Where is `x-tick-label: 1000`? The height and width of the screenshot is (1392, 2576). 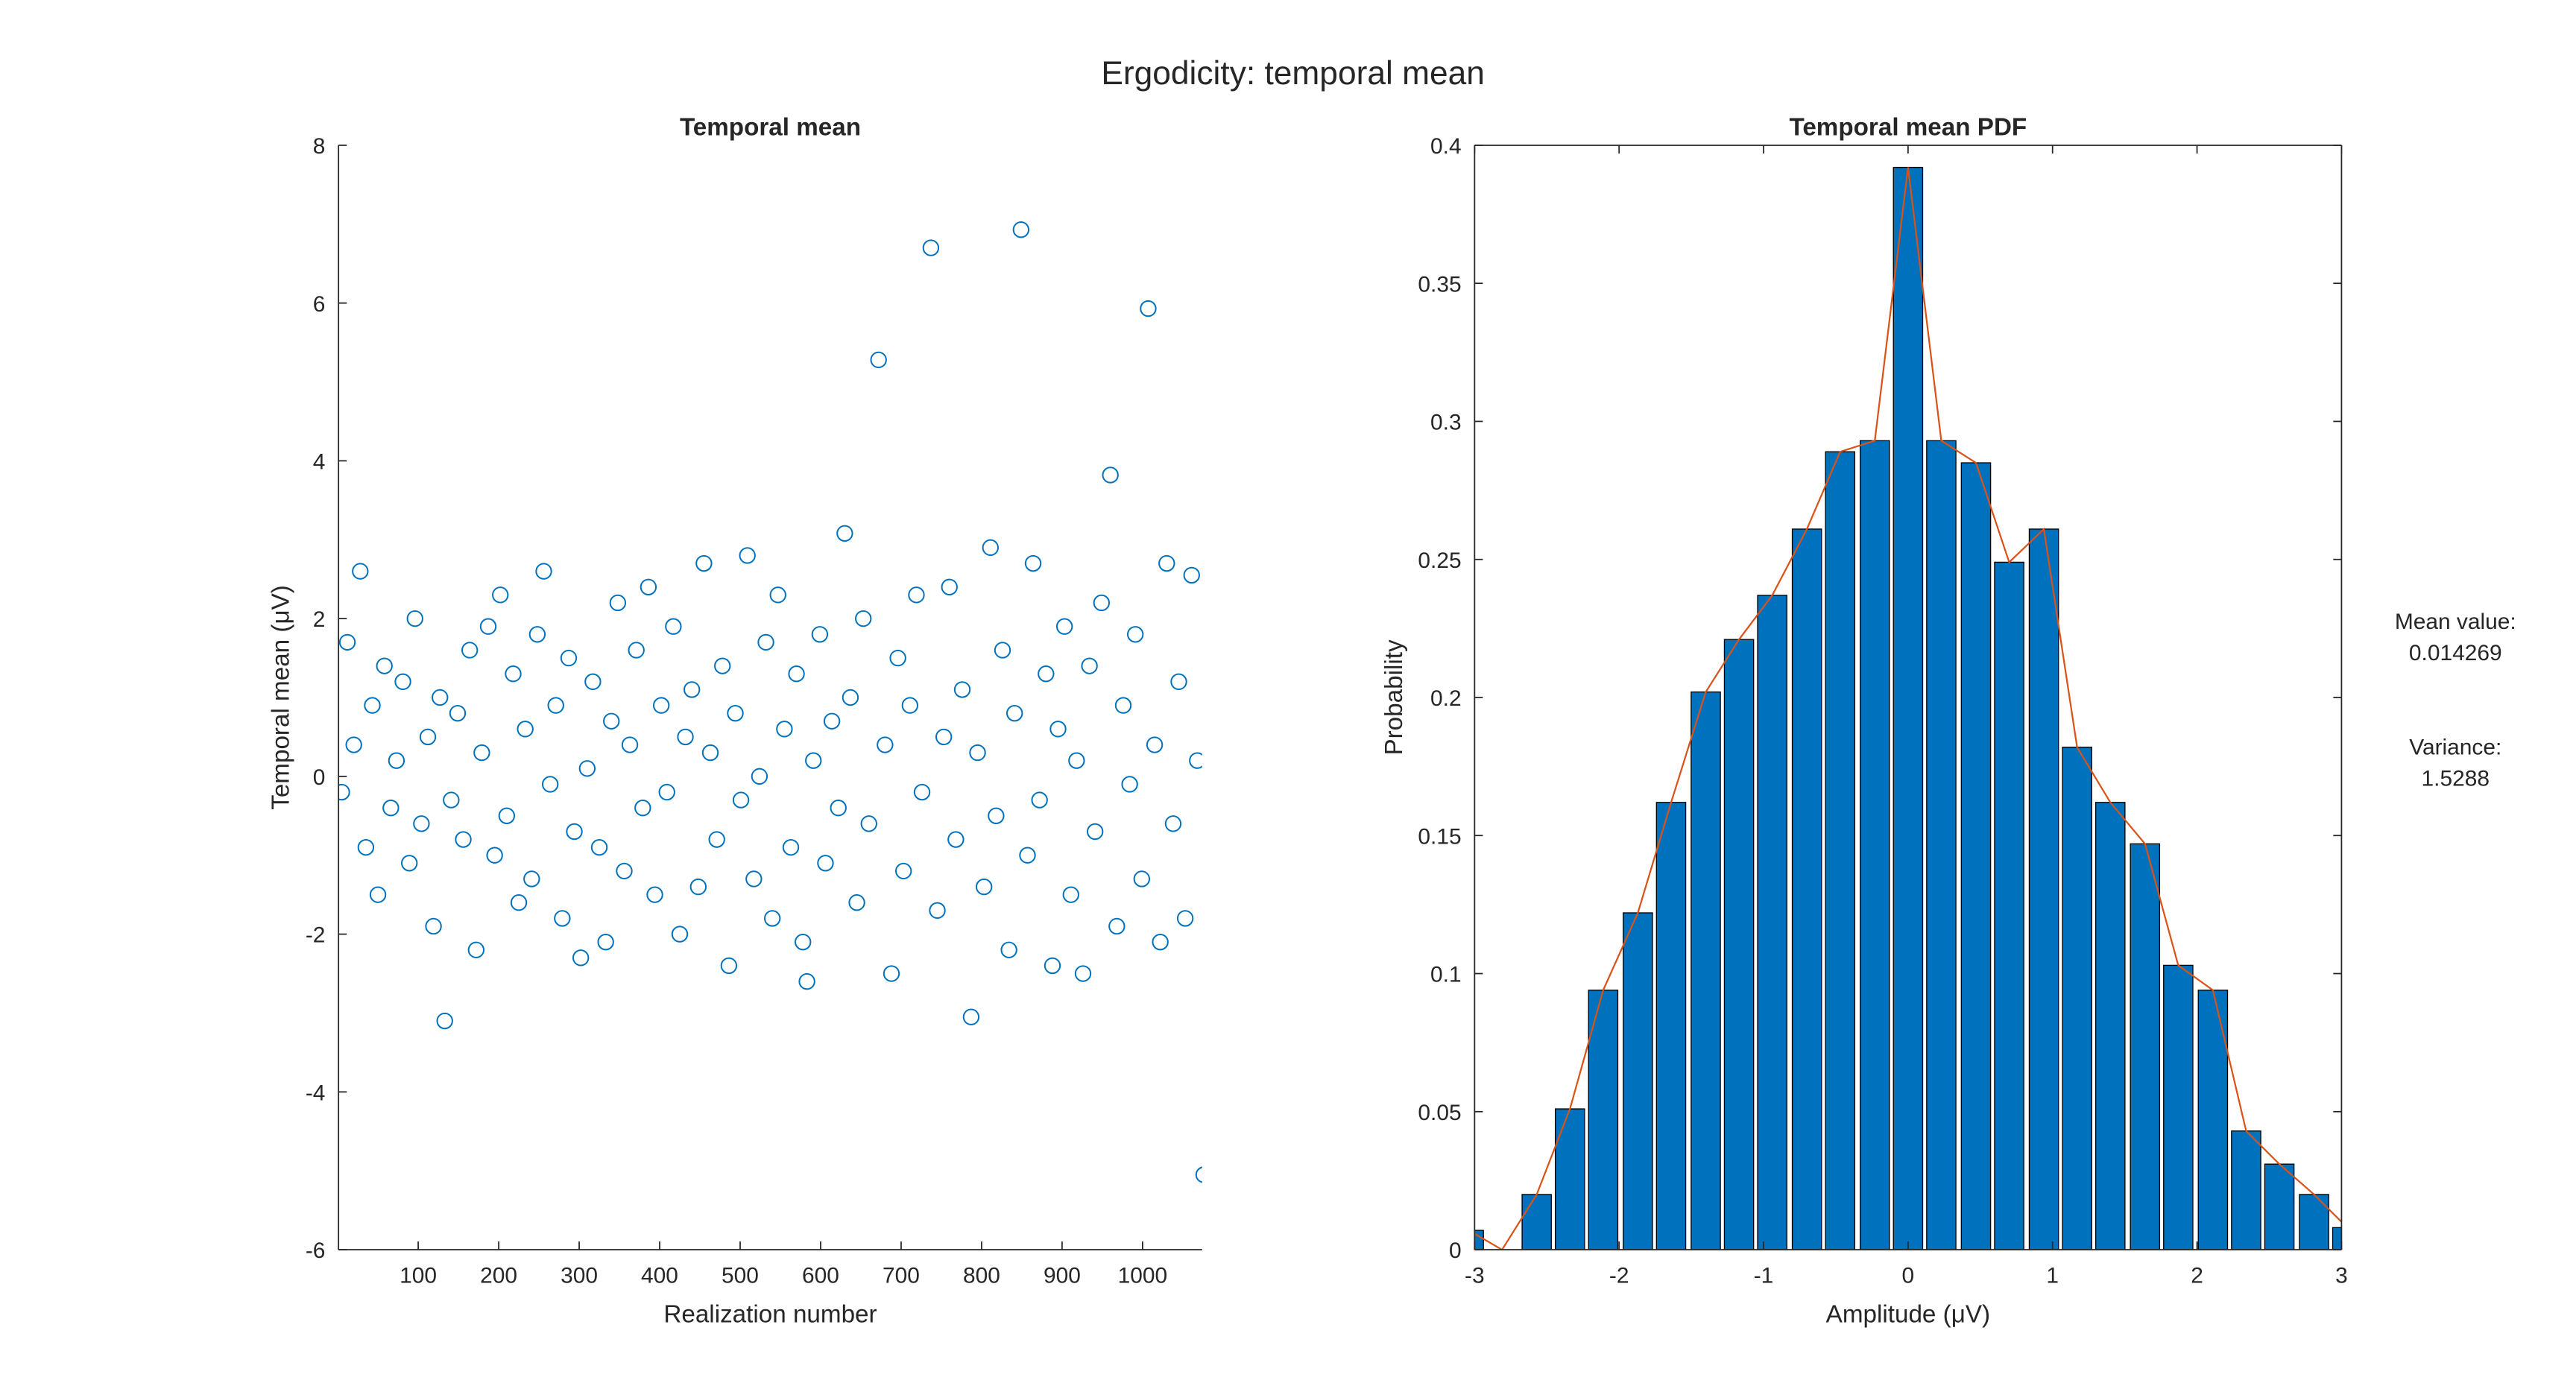 x-tick-label: 1000 is located at coordinates (1143, 1275).